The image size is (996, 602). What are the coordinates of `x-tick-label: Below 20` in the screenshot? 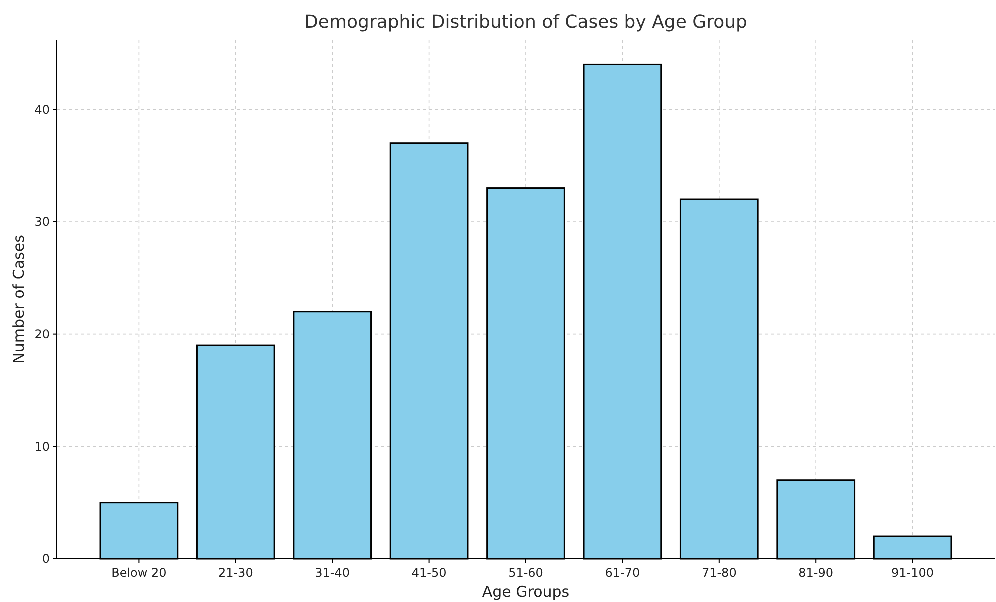 It's located at (139, 573).